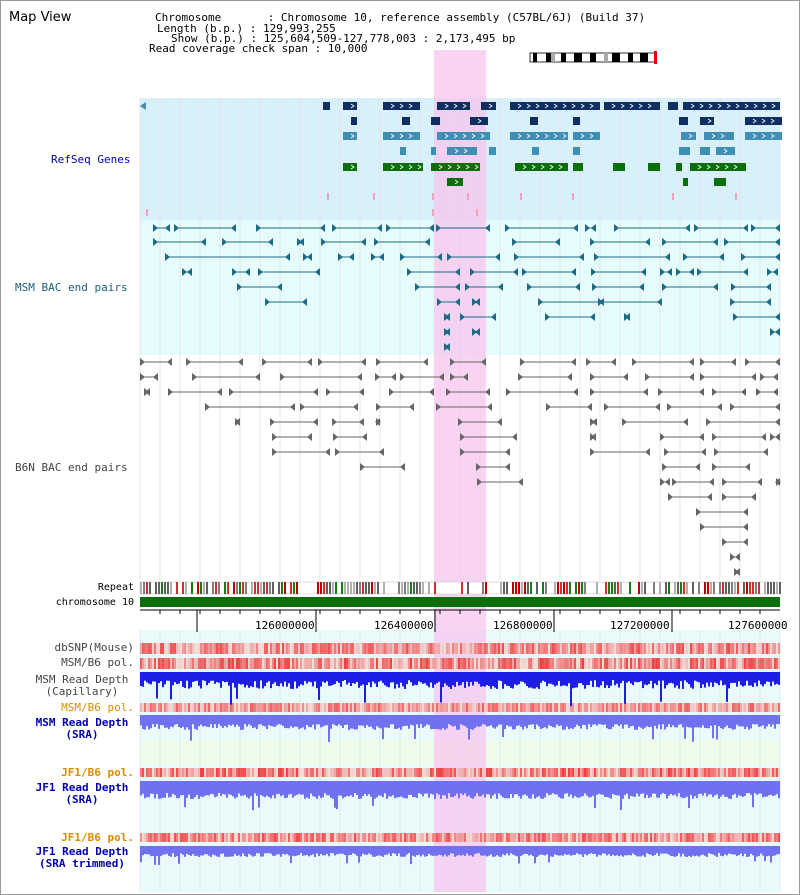 The image size is (800, 895). Describe the element at coordinates (91, 159) in the screenshot. I see `track-label-refseq: RefSeq Genes` at that location.